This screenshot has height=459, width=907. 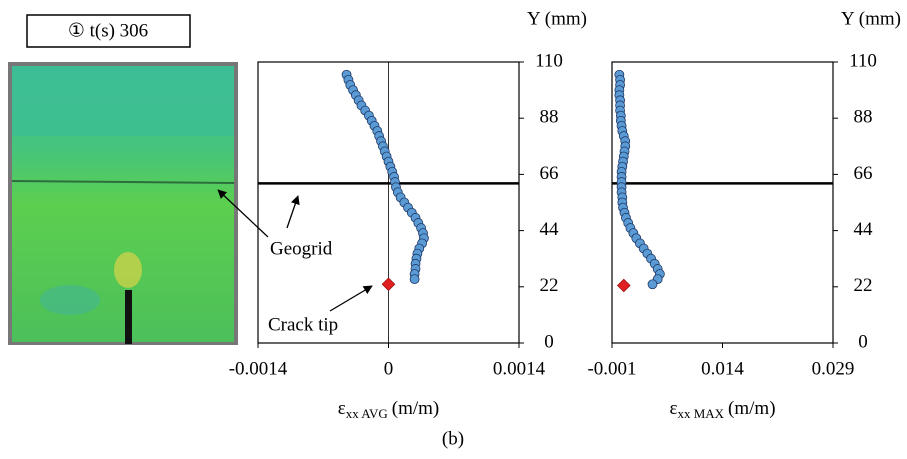 I want to click on x-tick-label: 0.029, so click(x=833, y=368).